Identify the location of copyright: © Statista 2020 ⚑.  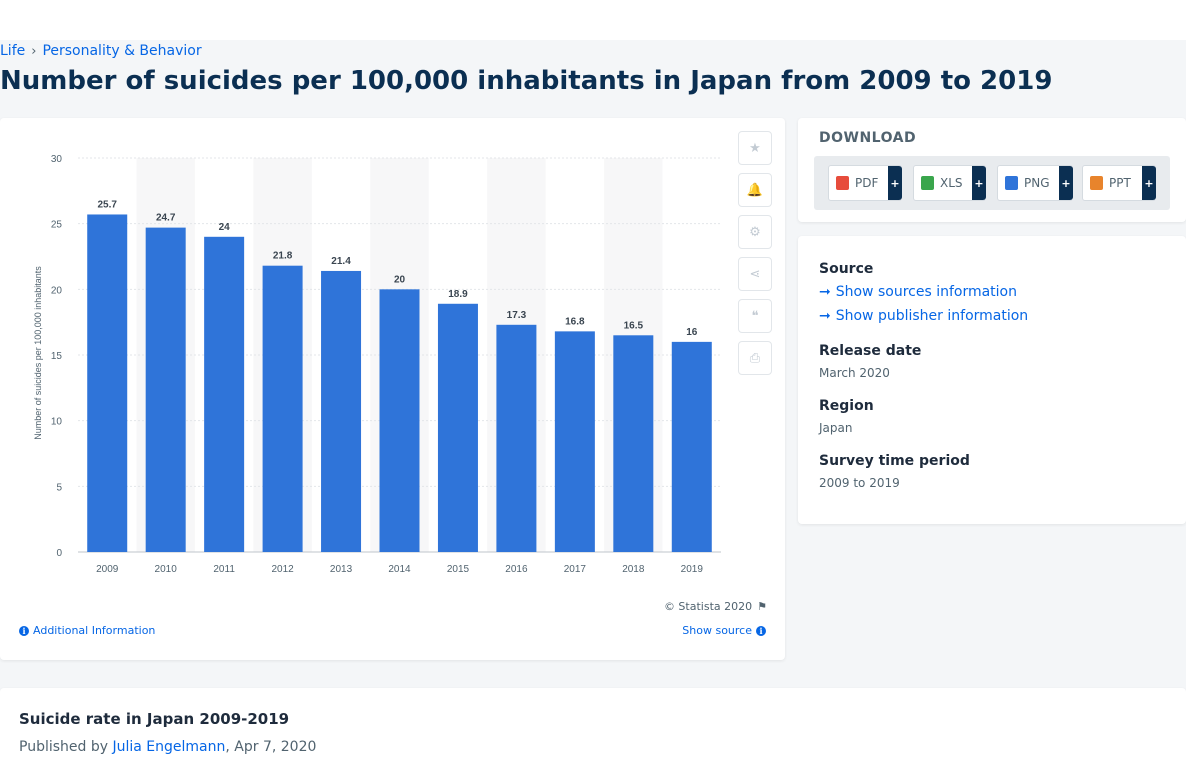
(715, 606).